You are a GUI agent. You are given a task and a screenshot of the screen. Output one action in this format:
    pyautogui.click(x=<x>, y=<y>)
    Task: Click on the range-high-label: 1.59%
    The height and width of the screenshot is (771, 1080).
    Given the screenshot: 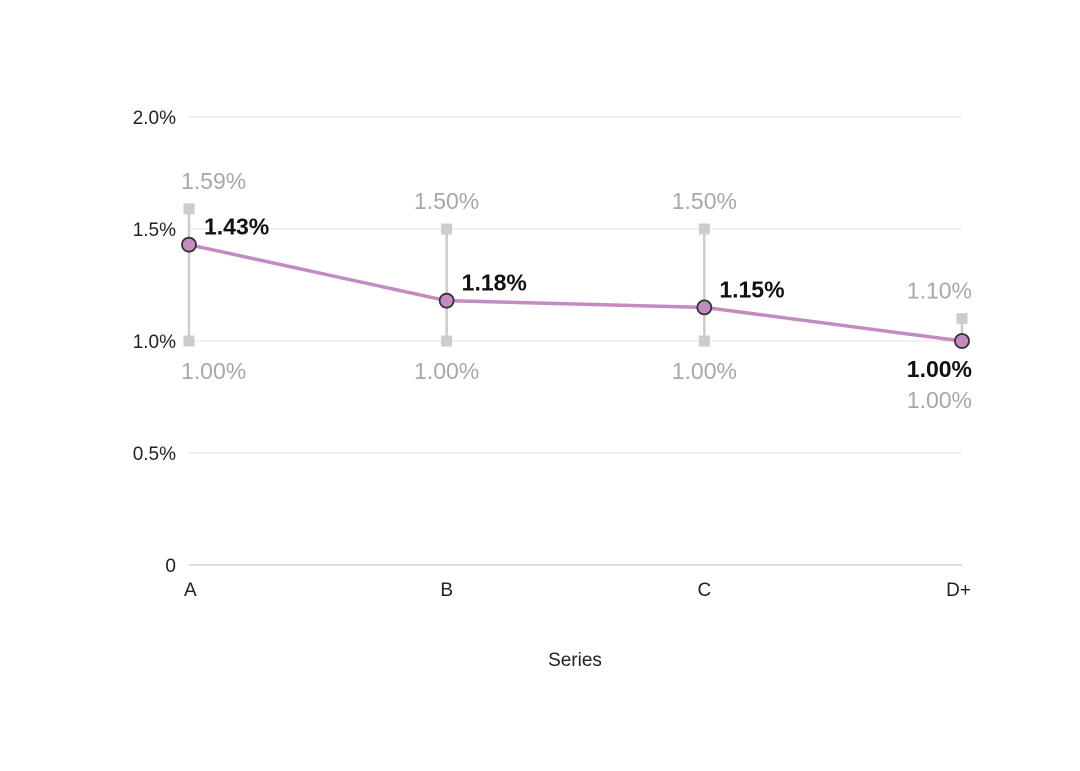 What is the action you would take?
    pyautogui.click(x=213, y=181)
    